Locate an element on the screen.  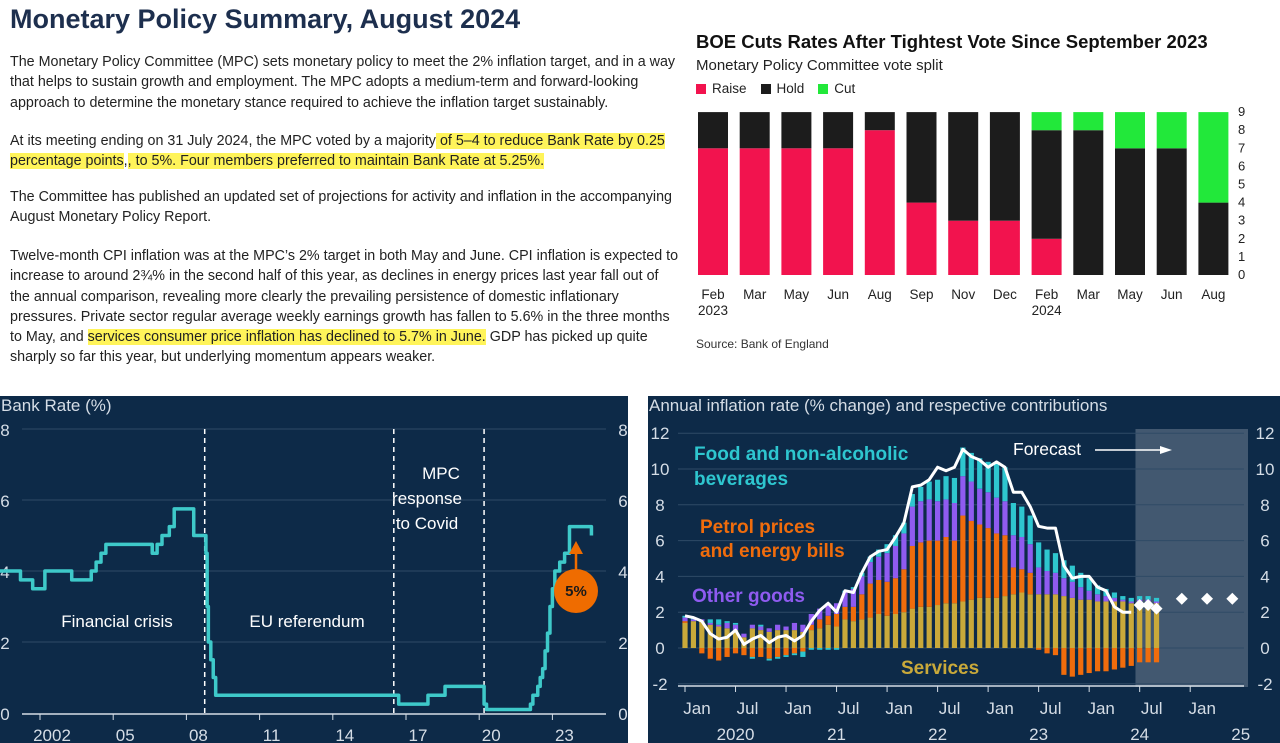
bar-segment-raise is located at coordinates (754, 211).